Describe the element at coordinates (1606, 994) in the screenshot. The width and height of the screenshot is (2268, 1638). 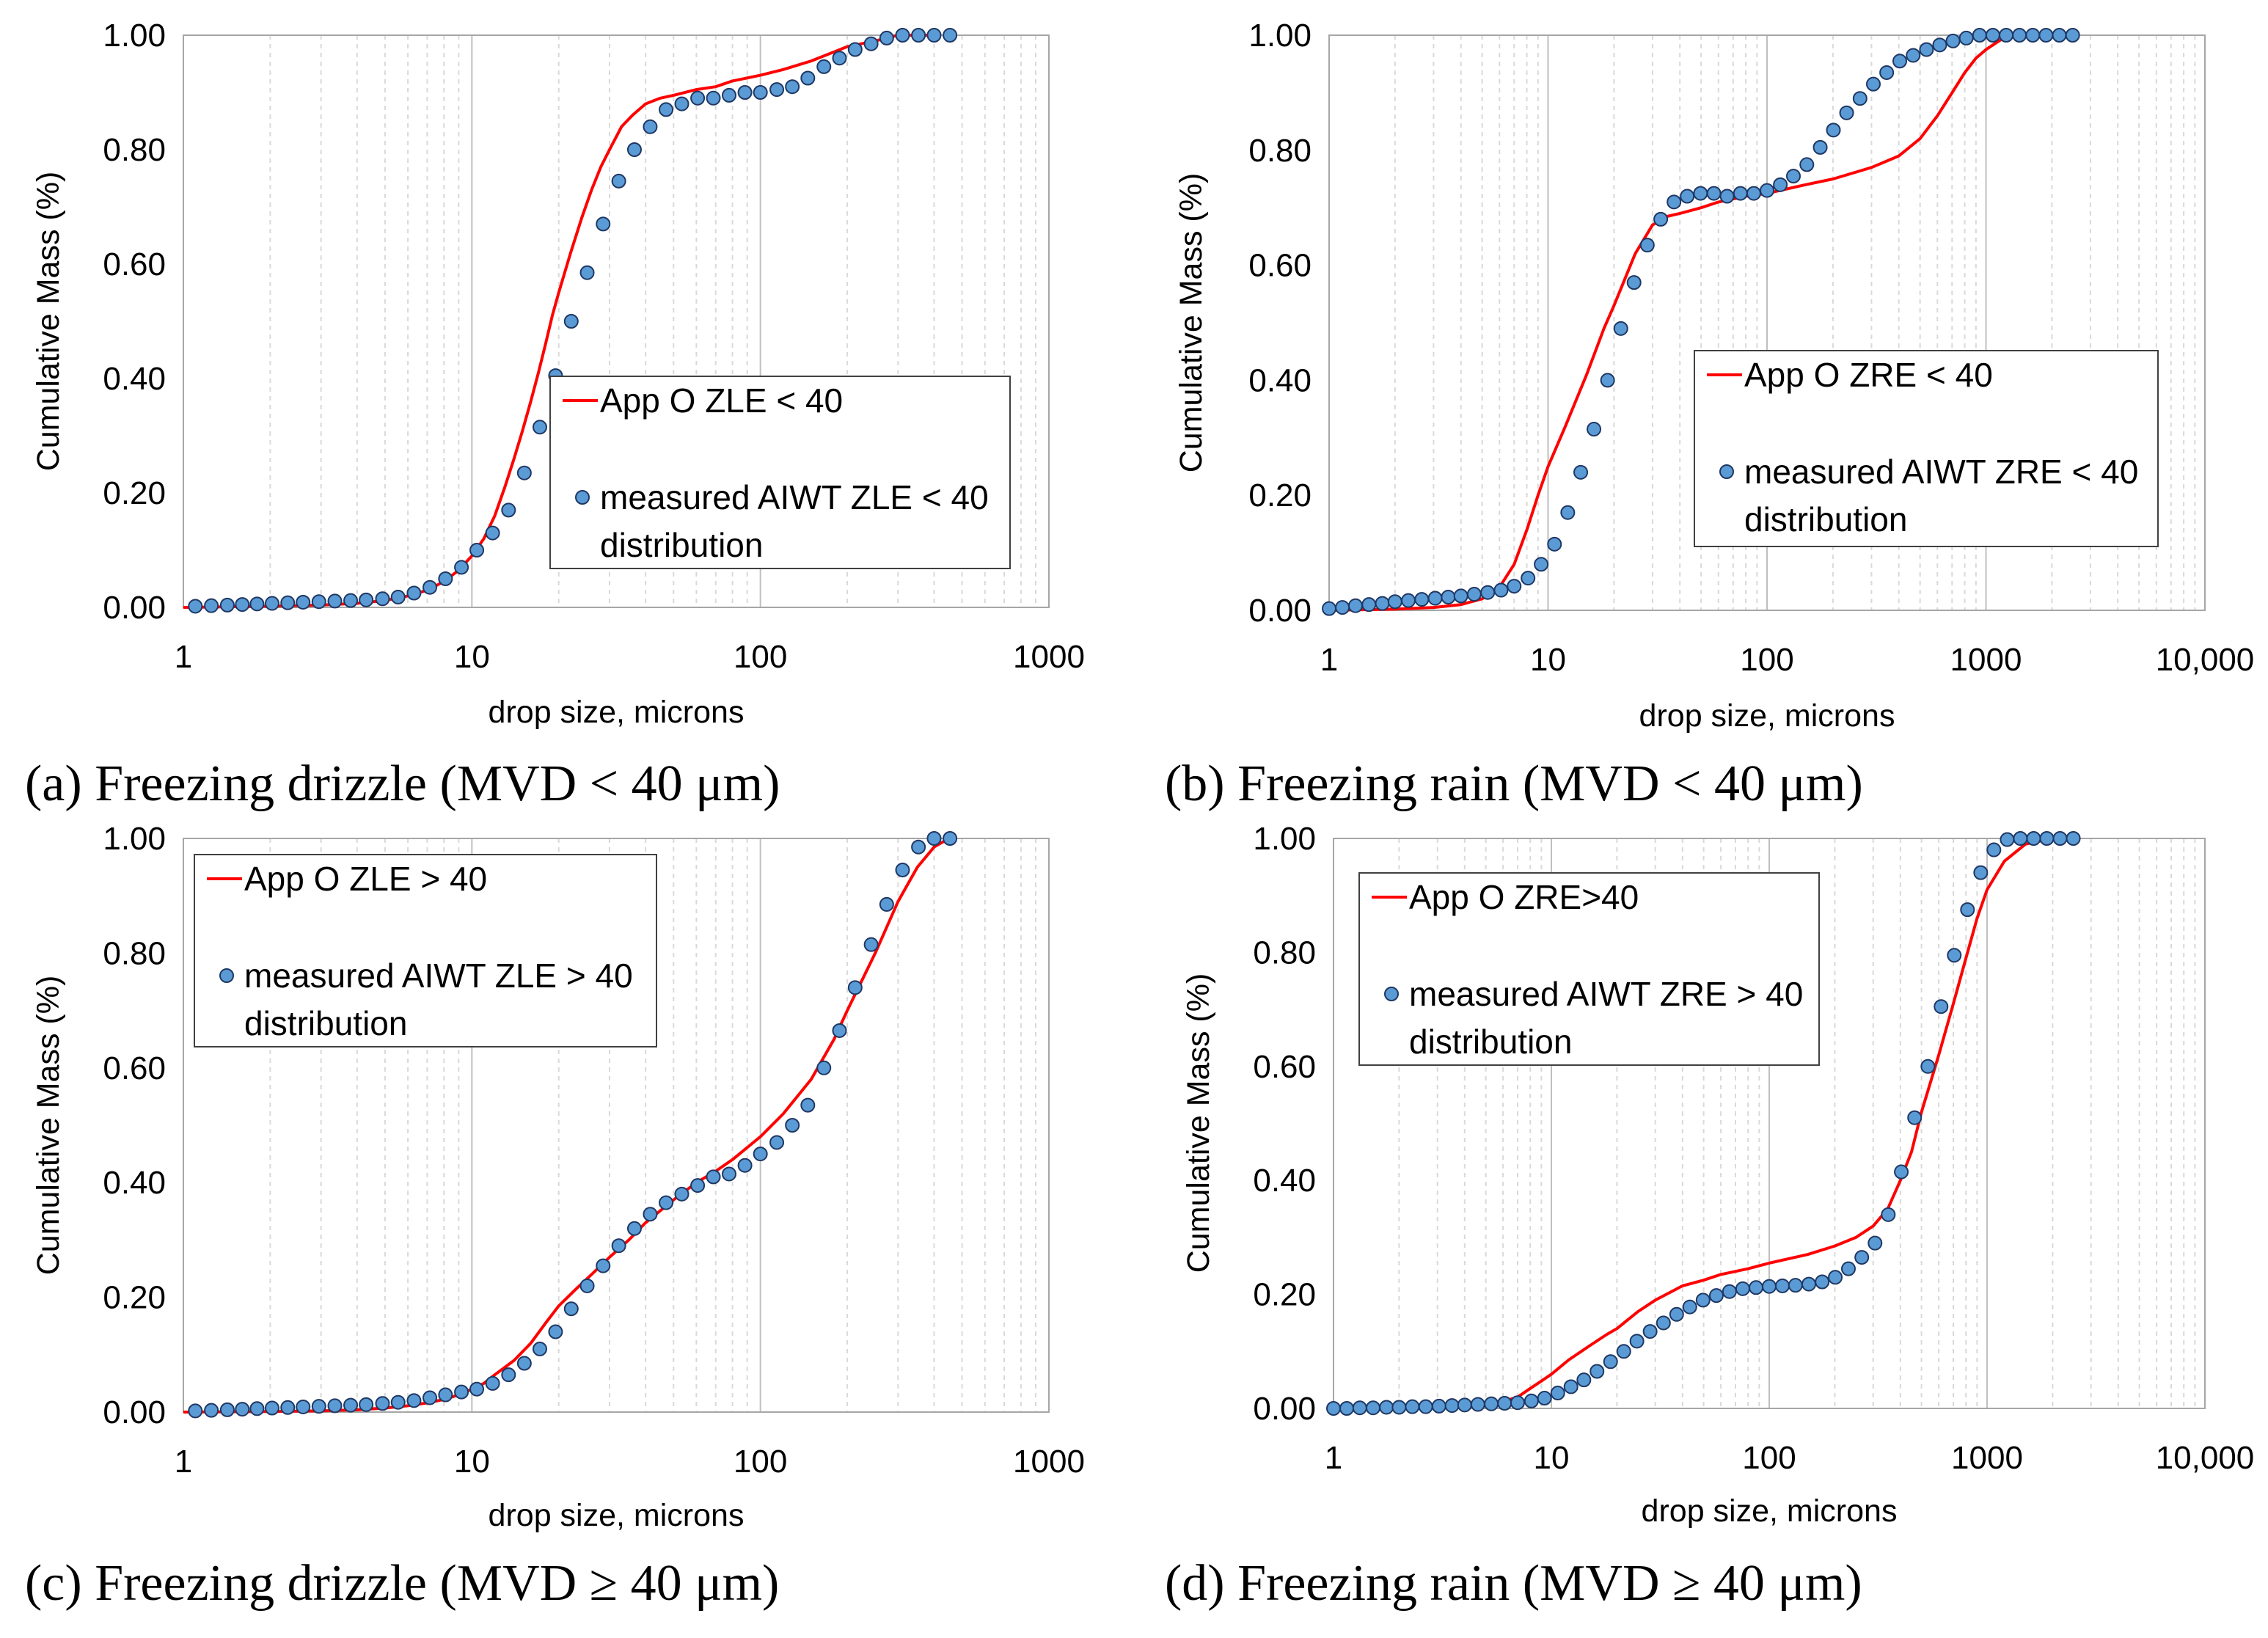
I see `legend-label-points: measured AIWT ZRE > 40` at that location.